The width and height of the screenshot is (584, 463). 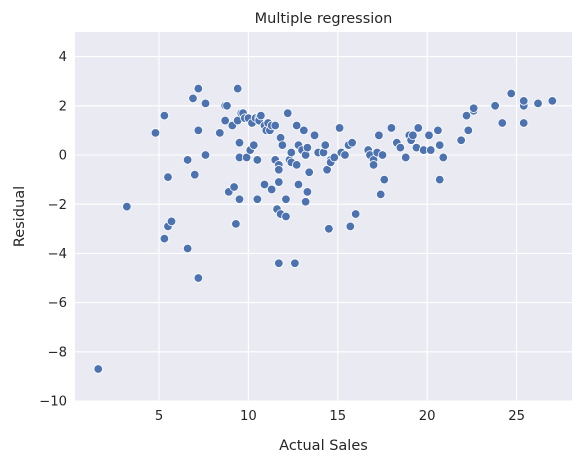 What do you see at coordinates (53, 229) in the screenshot?
I see `y-tick-labels: −10 −8 −6 −4 −2 0 2 4` at bounding box center [53, 229].